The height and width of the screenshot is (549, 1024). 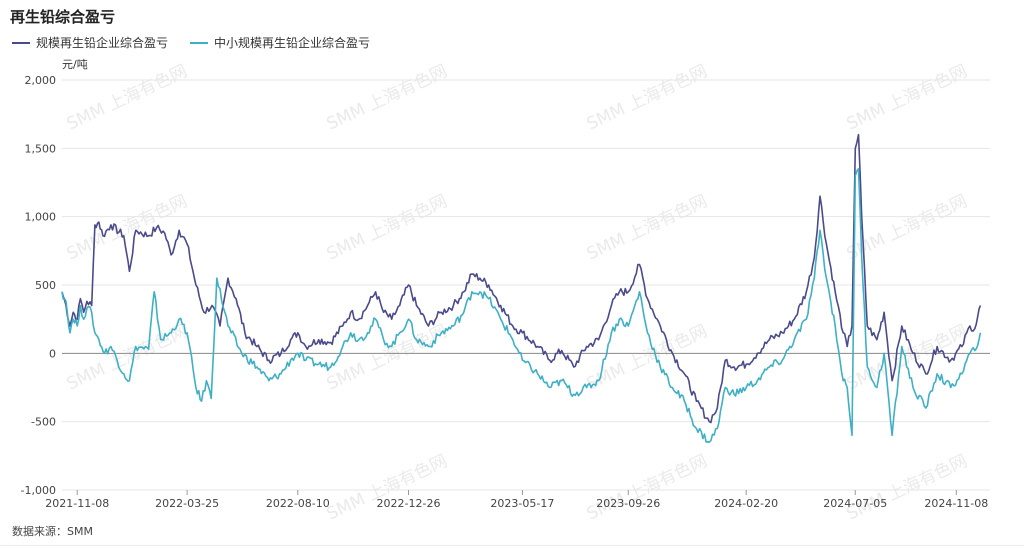 What do you see at coordinates (298, 503) in the screenshot?
I see `x-tick-label: 2022-08-10` at bounding box center [298, 503].